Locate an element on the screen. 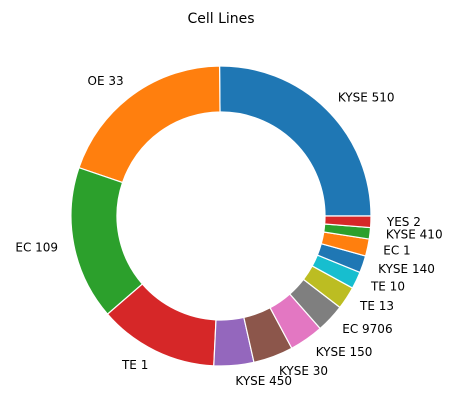 This screenshot has width=459, height=411. label-kyse-450: KYSE 450 is located at coordinates (263, 381).